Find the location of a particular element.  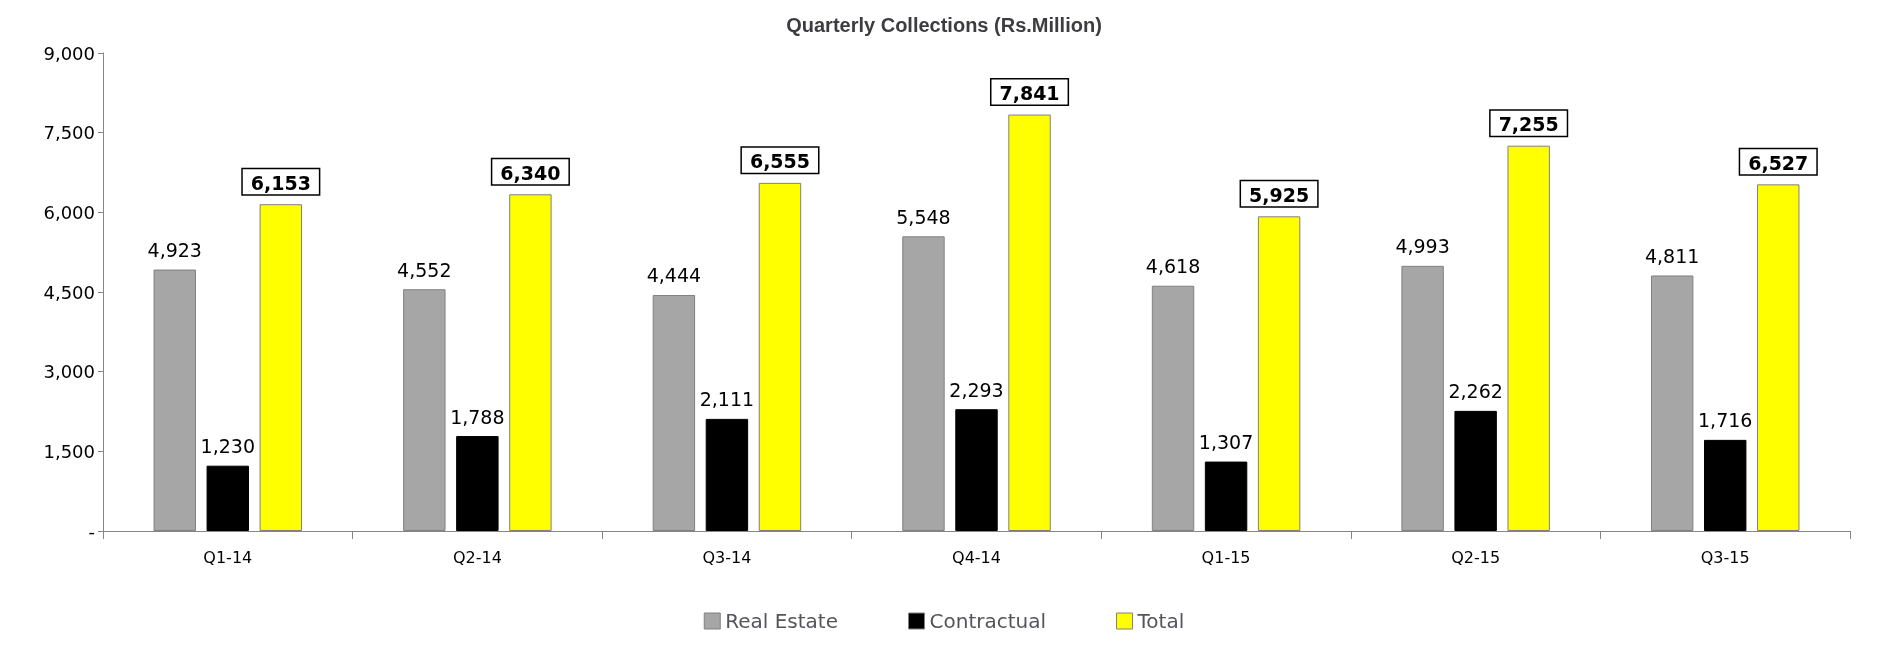

legend-label: Contractual is located at coordinates (988, 621).